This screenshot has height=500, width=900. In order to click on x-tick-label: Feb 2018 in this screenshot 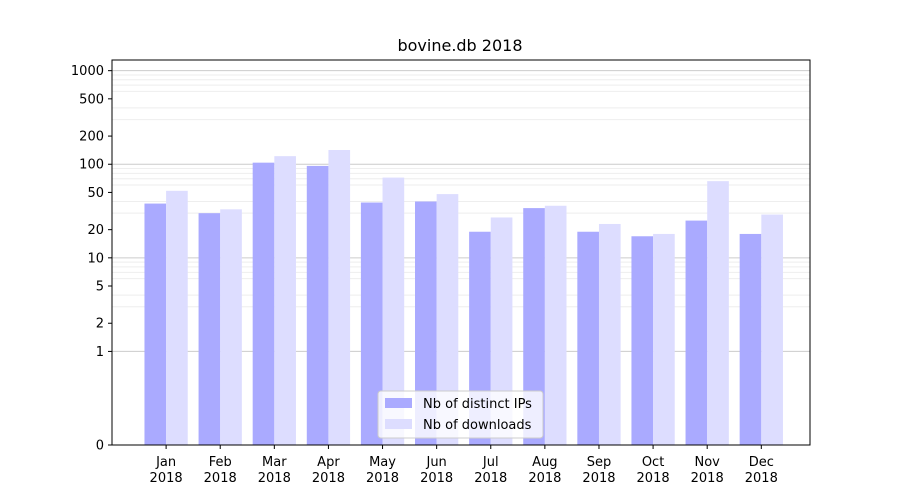, I will do `click(220, 470)`.